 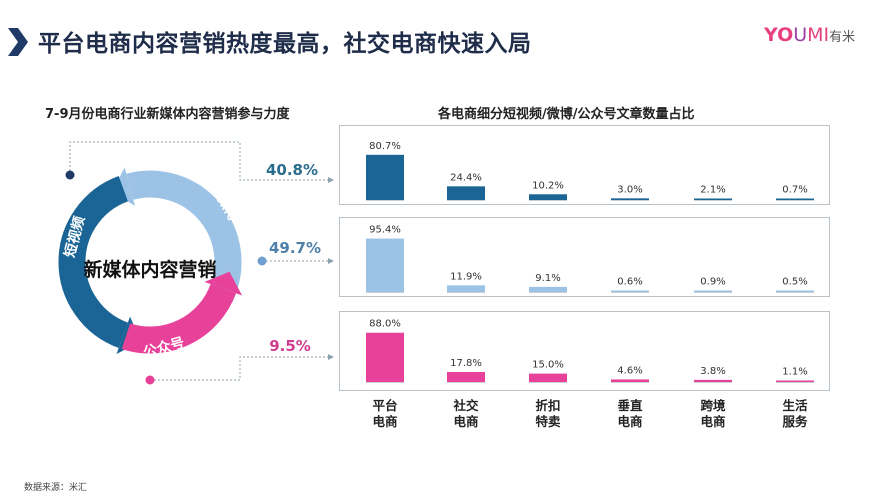 I want to click on data-source: 数据来源：米汇, so click(x=56, y=488).